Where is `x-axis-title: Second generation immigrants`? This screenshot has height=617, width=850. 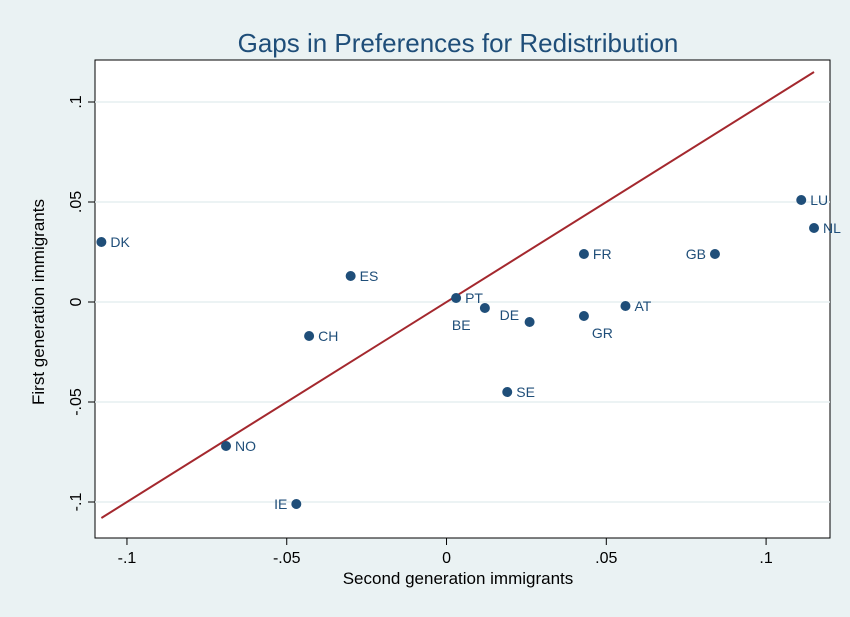 x-axis-title: Second generation immigrants is located at coordinates (458, 578).